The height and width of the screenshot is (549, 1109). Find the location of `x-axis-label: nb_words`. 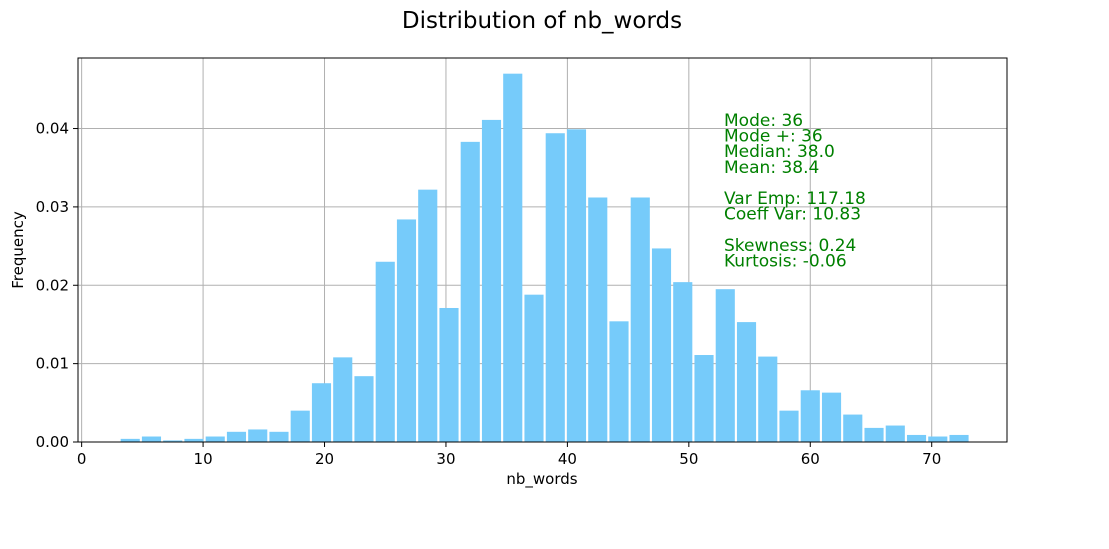

x-axis-label: nb_words is located at coordinates (541, 479).